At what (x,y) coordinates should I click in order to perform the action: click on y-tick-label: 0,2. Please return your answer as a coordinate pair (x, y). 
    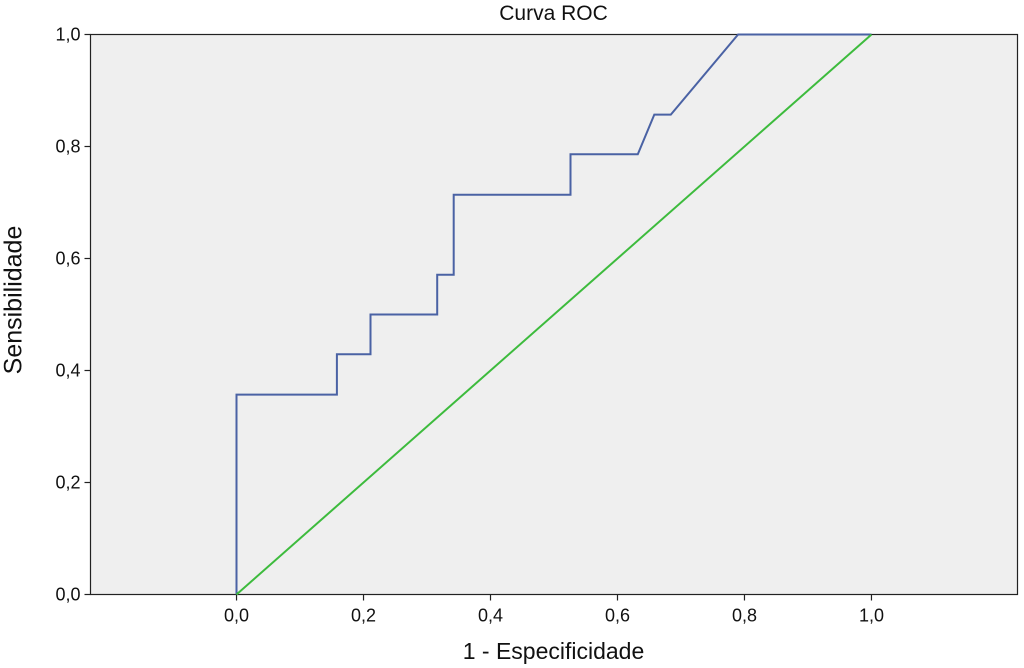
    Looking at the image, I should click on (67, 483).